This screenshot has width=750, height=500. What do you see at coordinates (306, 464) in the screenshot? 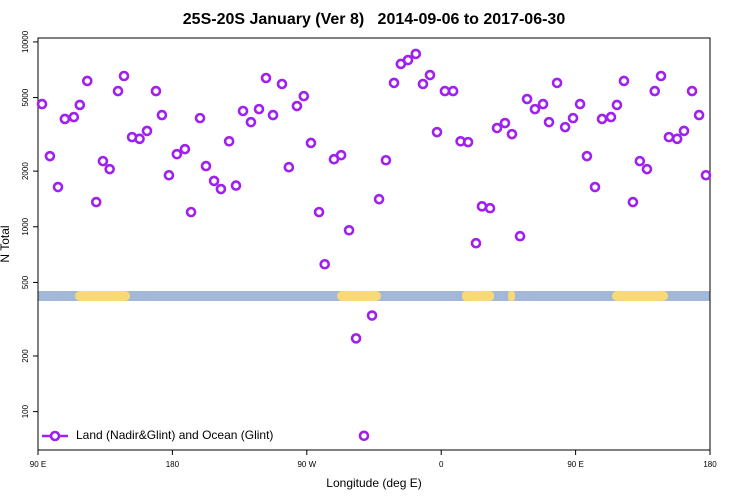
I see `x-tick-label: 90 W` at bounding box center [306, 464].